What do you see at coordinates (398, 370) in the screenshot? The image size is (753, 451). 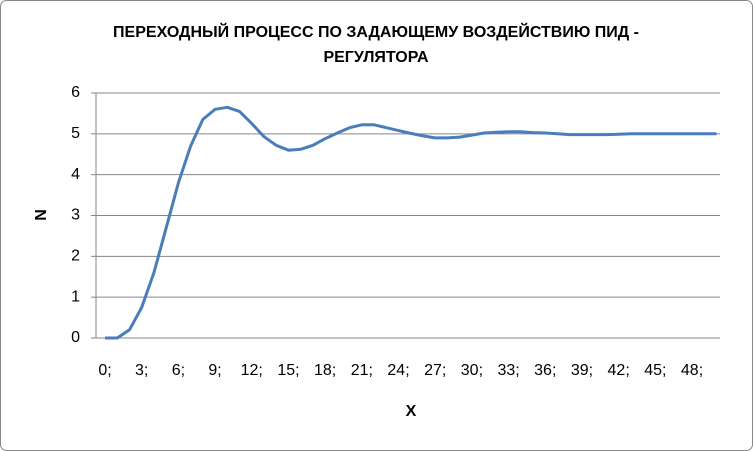 I see `x-tick-label: 24;` at bounding box center [398, 370].